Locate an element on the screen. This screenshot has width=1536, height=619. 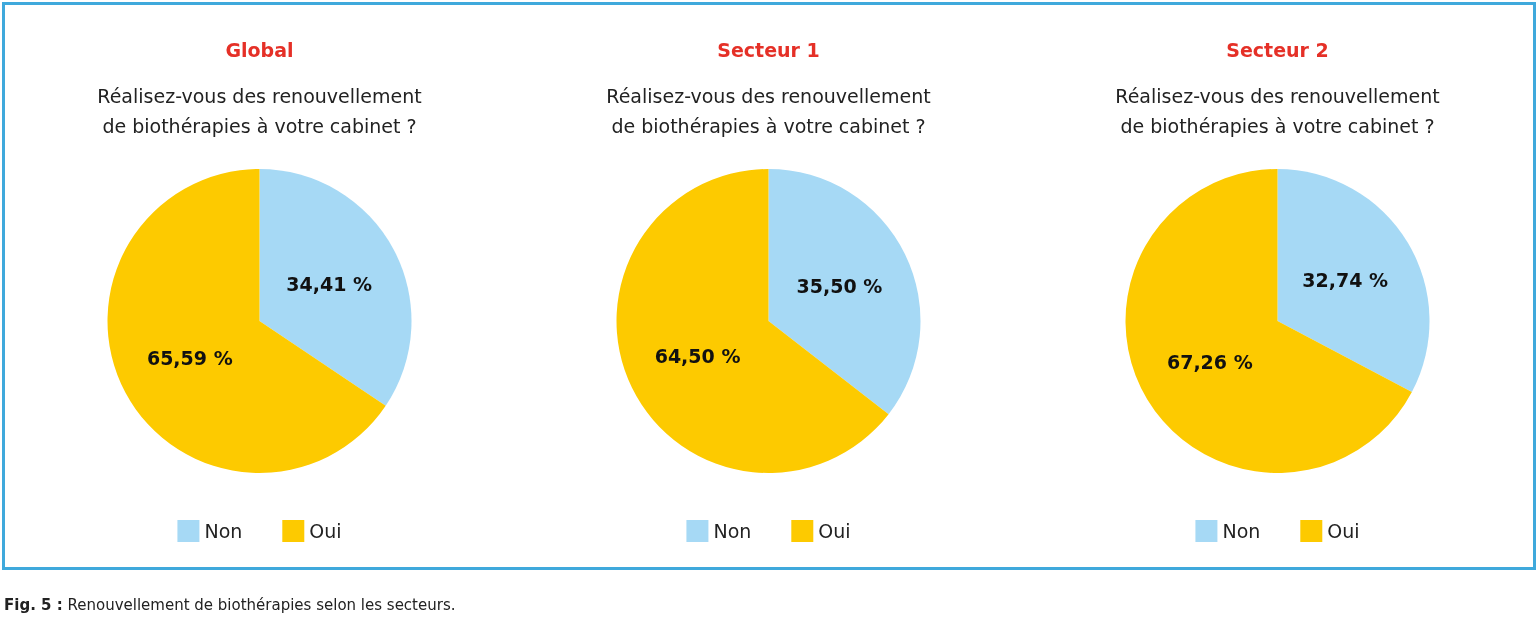
chart-title: Secteur 1 is located at coordinates (768, 49).